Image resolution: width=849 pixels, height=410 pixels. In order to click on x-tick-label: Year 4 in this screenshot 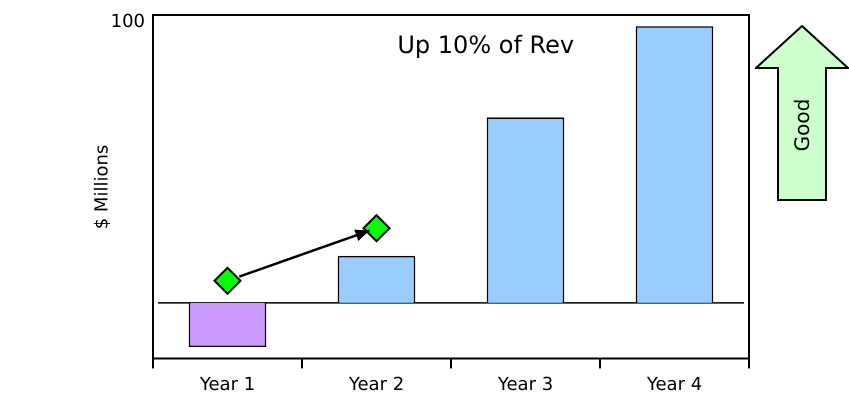, I will do `click(674, 384)`.